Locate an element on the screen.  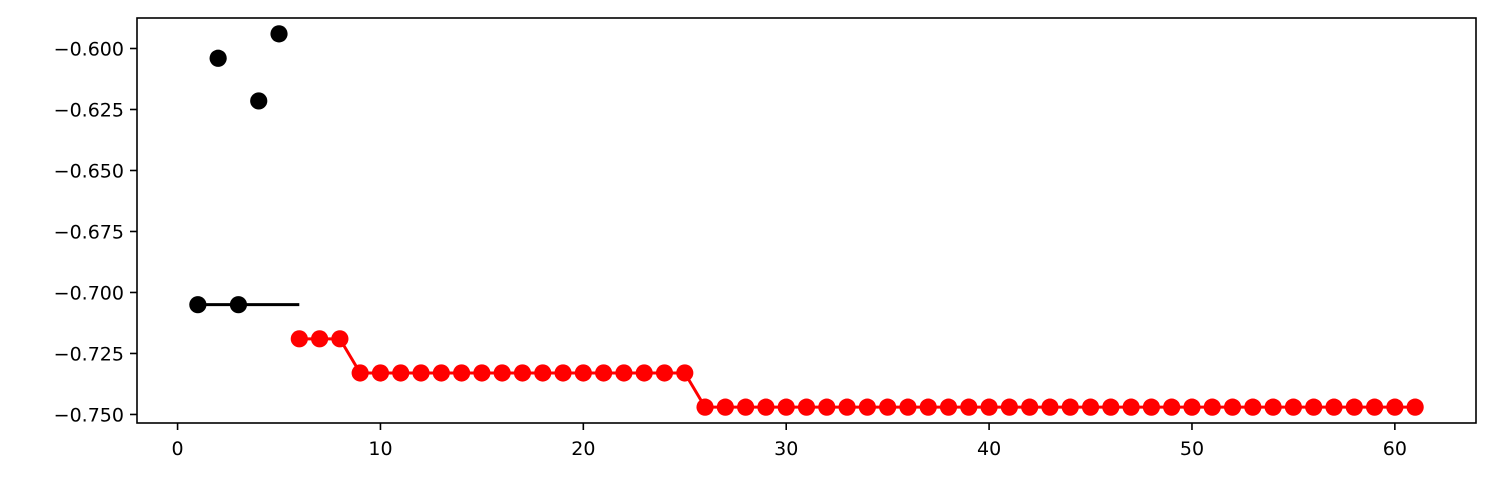
y-tick-label-0: −0.600 is located at coordinates (89, 49).